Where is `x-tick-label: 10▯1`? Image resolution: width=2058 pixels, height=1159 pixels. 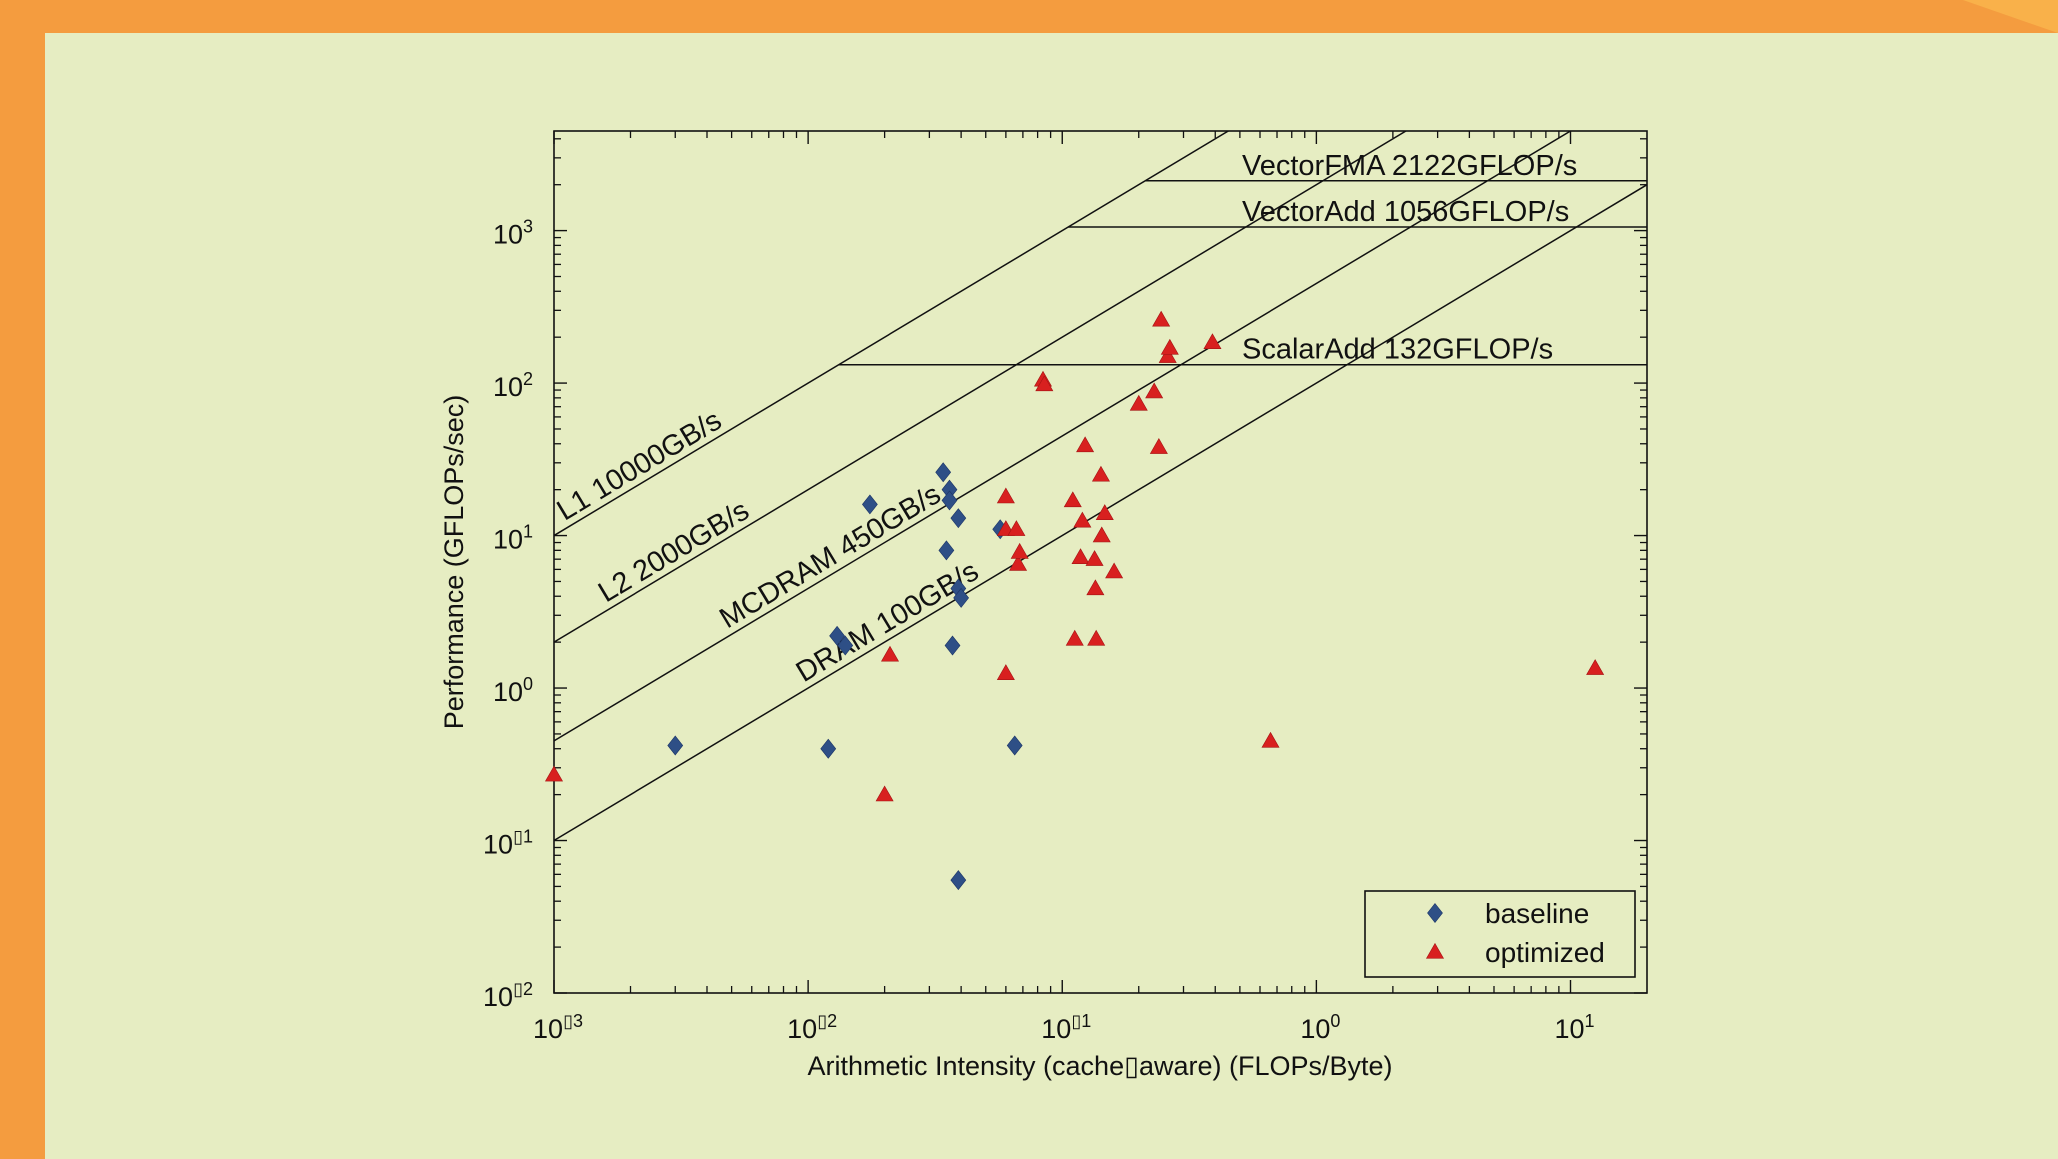
x-tick-label: 10▯1 is located at coordinates (1066, 1027).